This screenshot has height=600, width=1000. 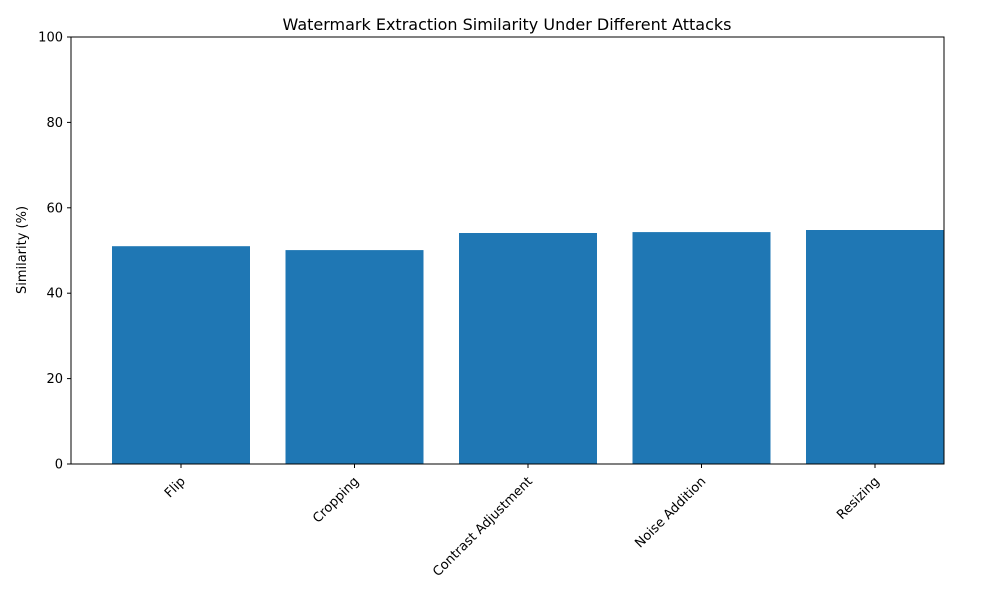 I want to click on y-tick-label: 20, so click(x=54, y=379).